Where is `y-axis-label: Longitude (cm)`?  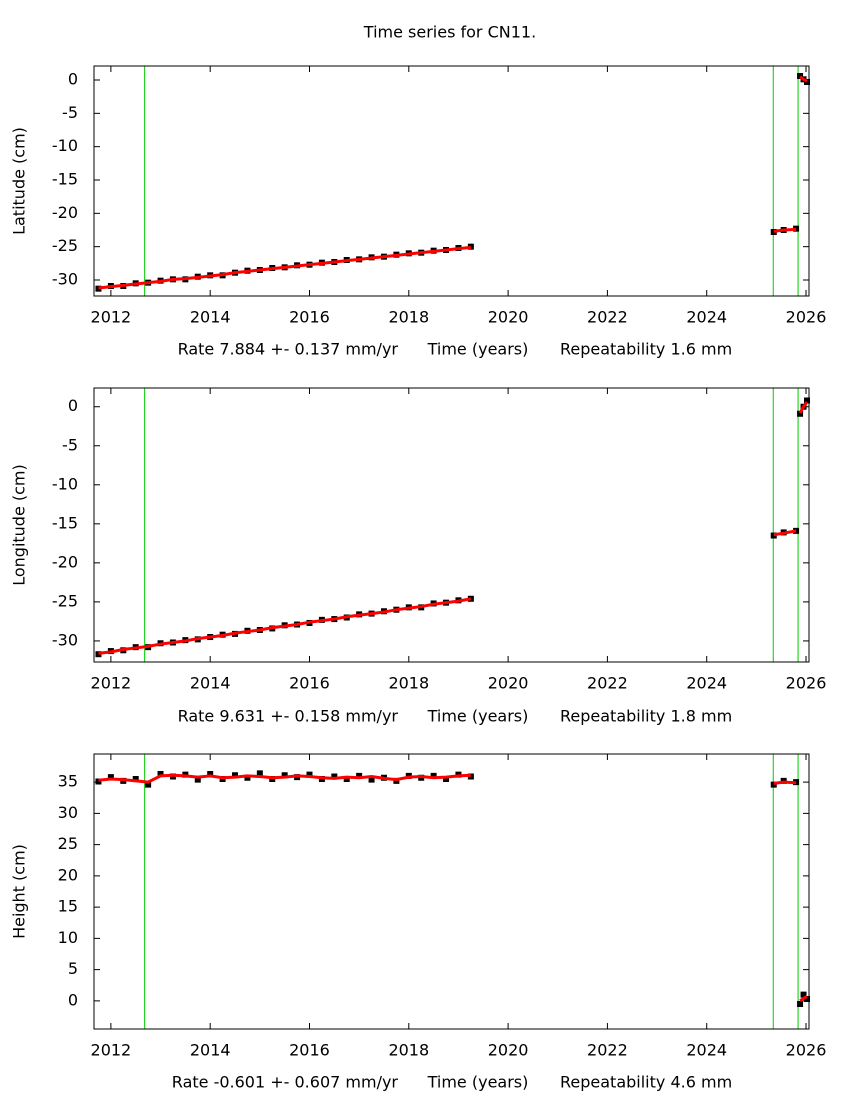
y-axis-label: Longitude (cm) is located at coordinates (19, 525).